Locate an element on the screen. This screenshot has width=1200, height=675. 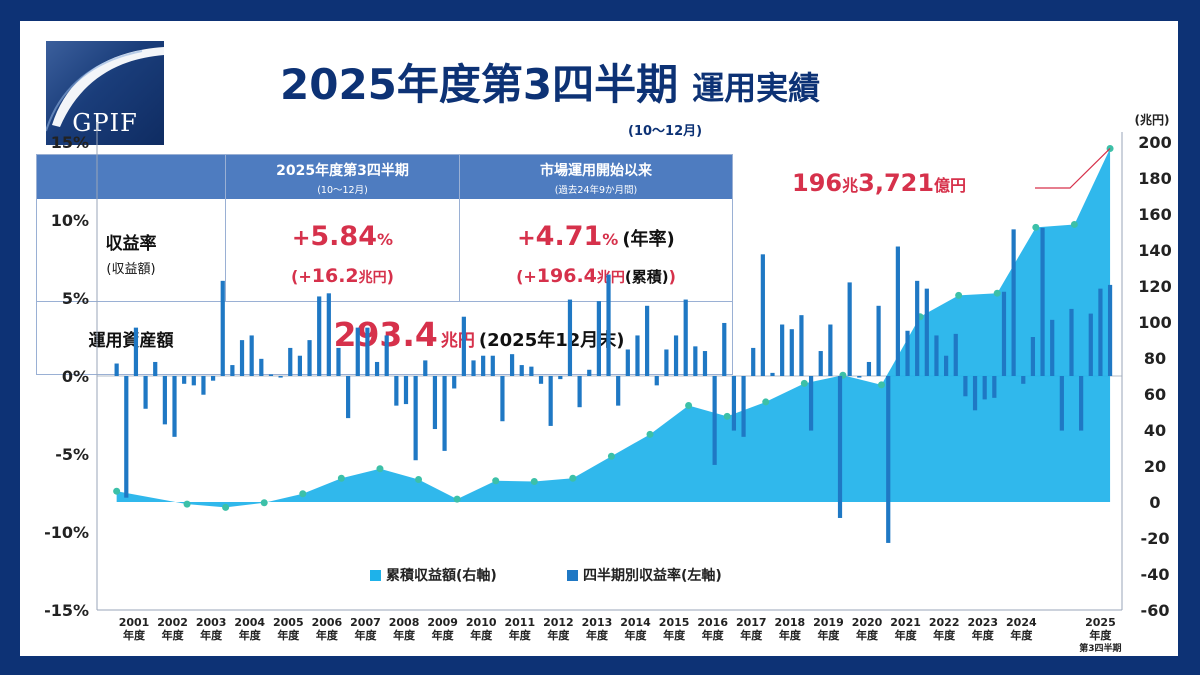
quarter-rate: 5.84 is located at coordinates (344, 236).